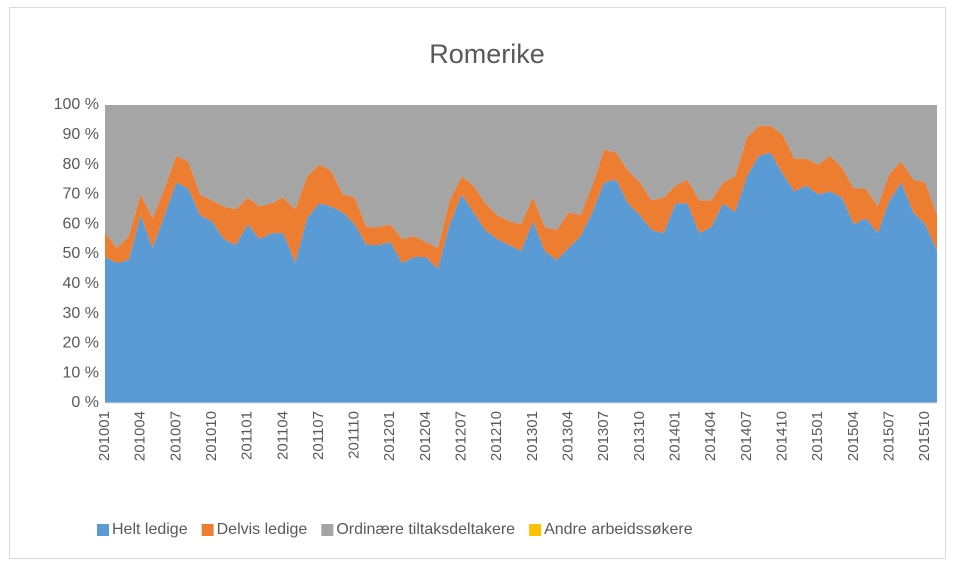  What do you see at coordinates (81, 164) in the screenshot?
I see `y-tick-label: 80 %` at bounding box center [81, 164].